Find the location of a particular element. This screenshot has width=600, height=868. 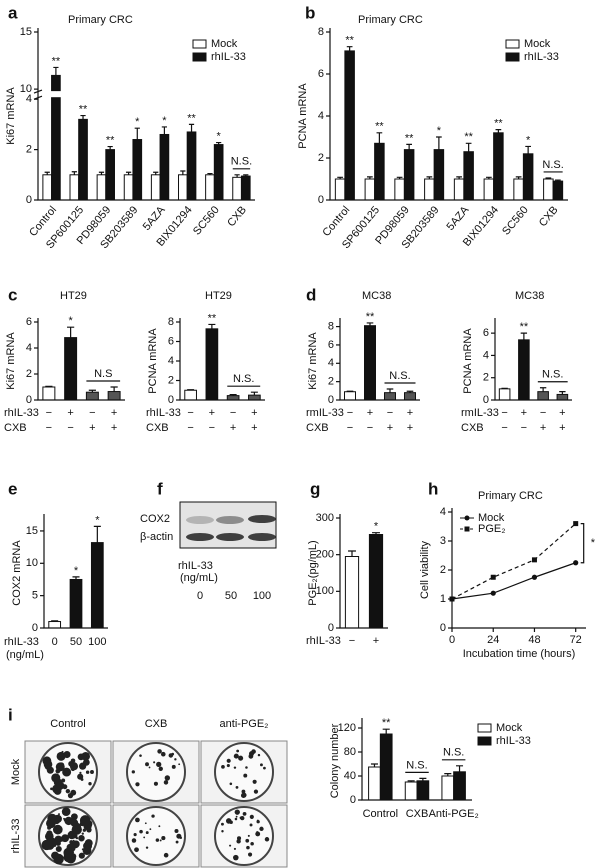

panel-letter: f is located at coordinates (160, 488).